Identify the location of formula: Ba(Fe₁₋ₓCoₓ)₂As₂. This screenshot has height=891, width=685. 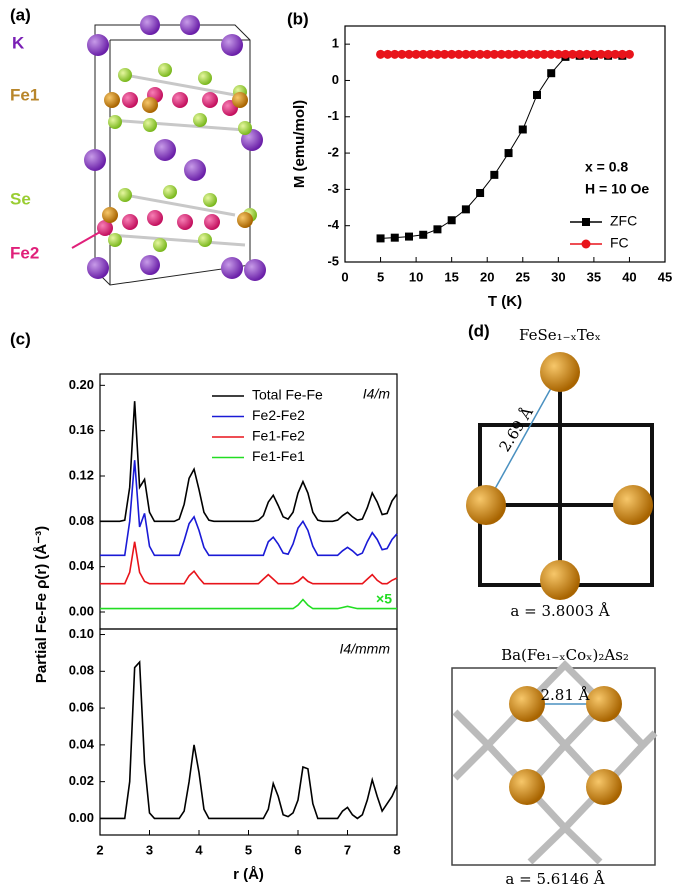
(565, 655).